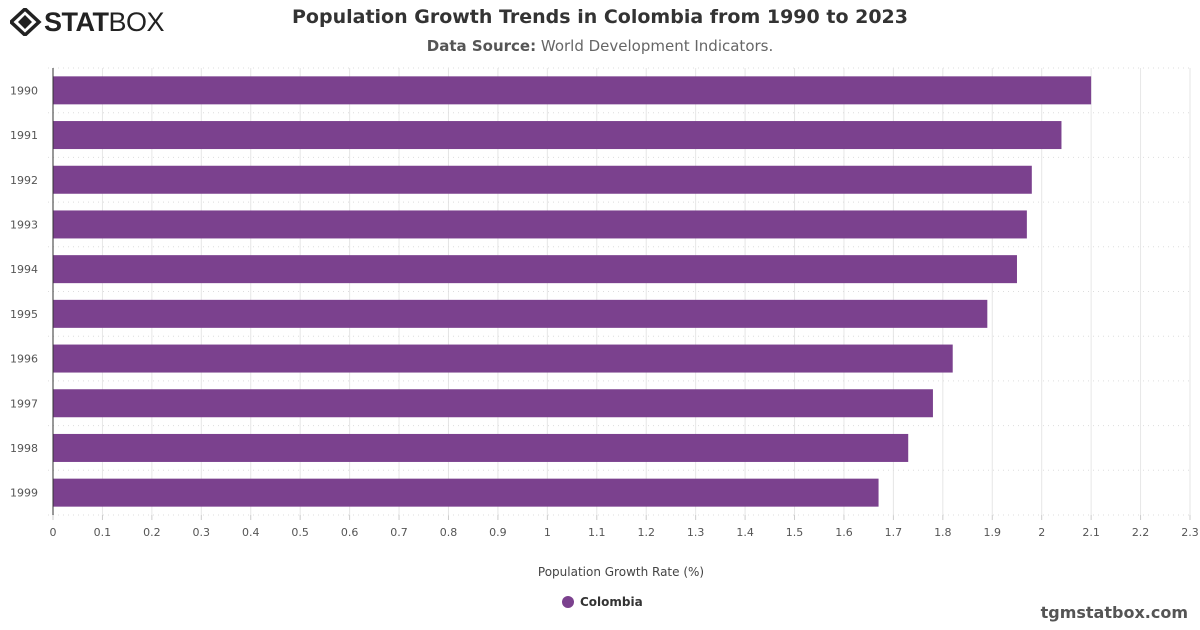 The image size is (1200, 630). I want to click on x-tick-label: 1.5, so click(795, 532).